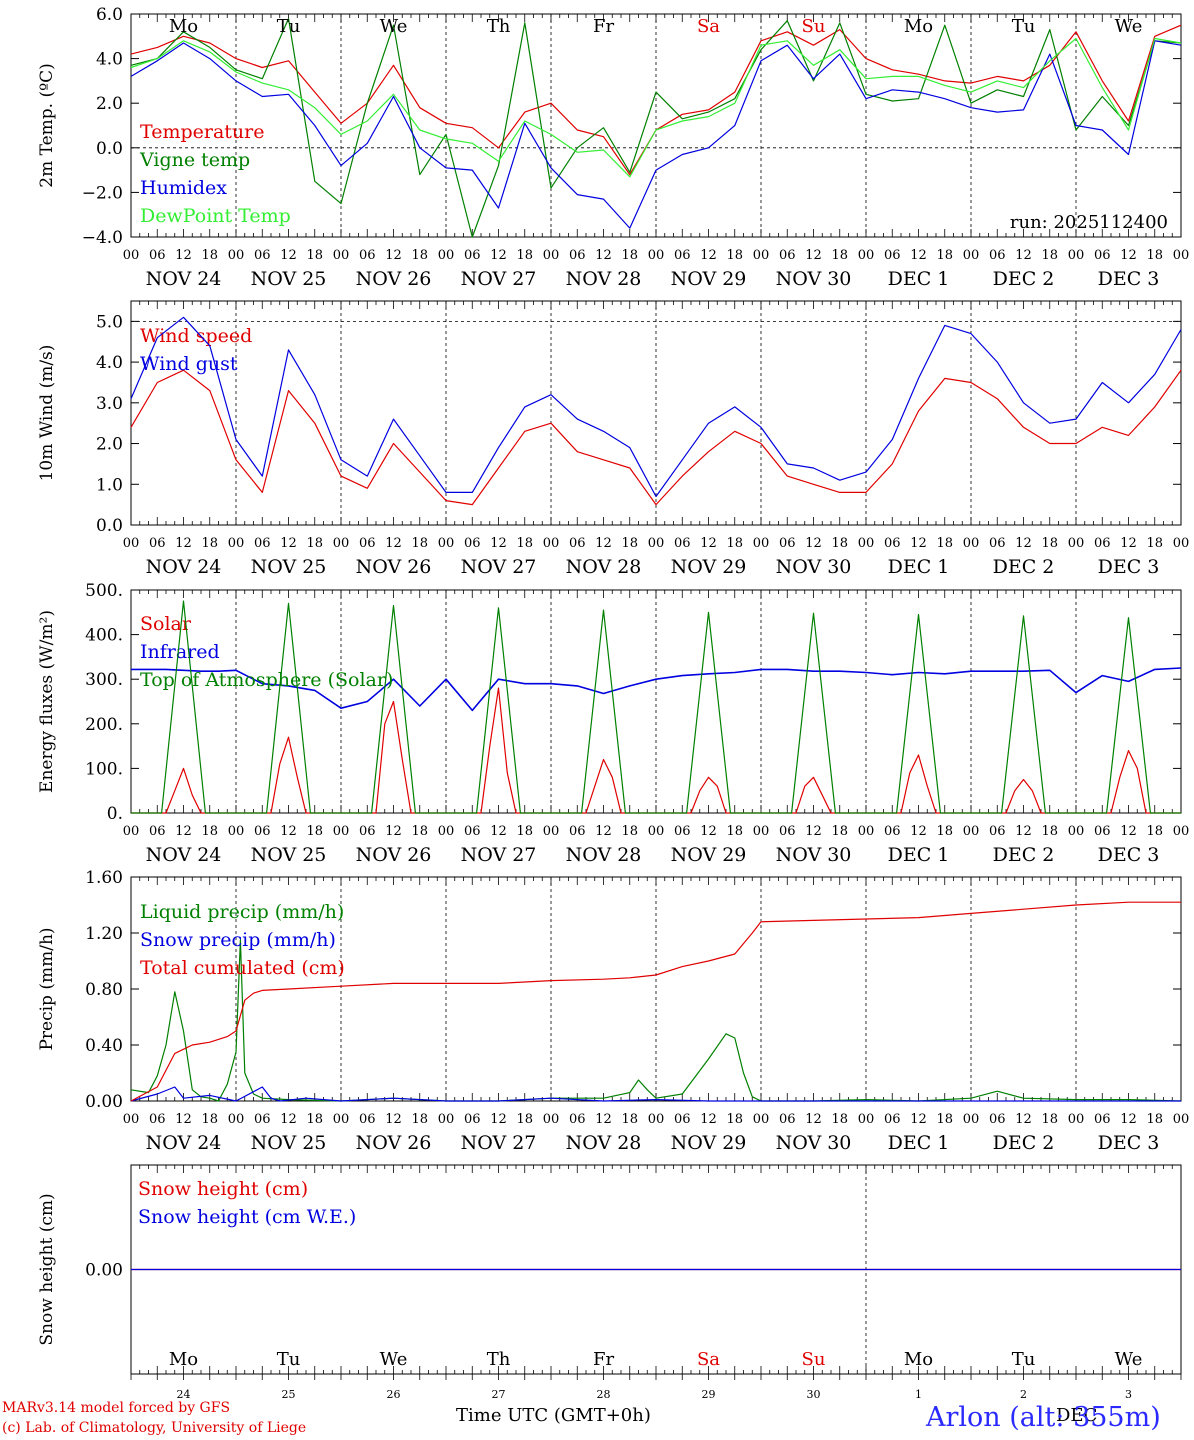 The height and width of the screenshot is (1440, 1194). I want to click on weekday-label: Th, so click(499, 1359).